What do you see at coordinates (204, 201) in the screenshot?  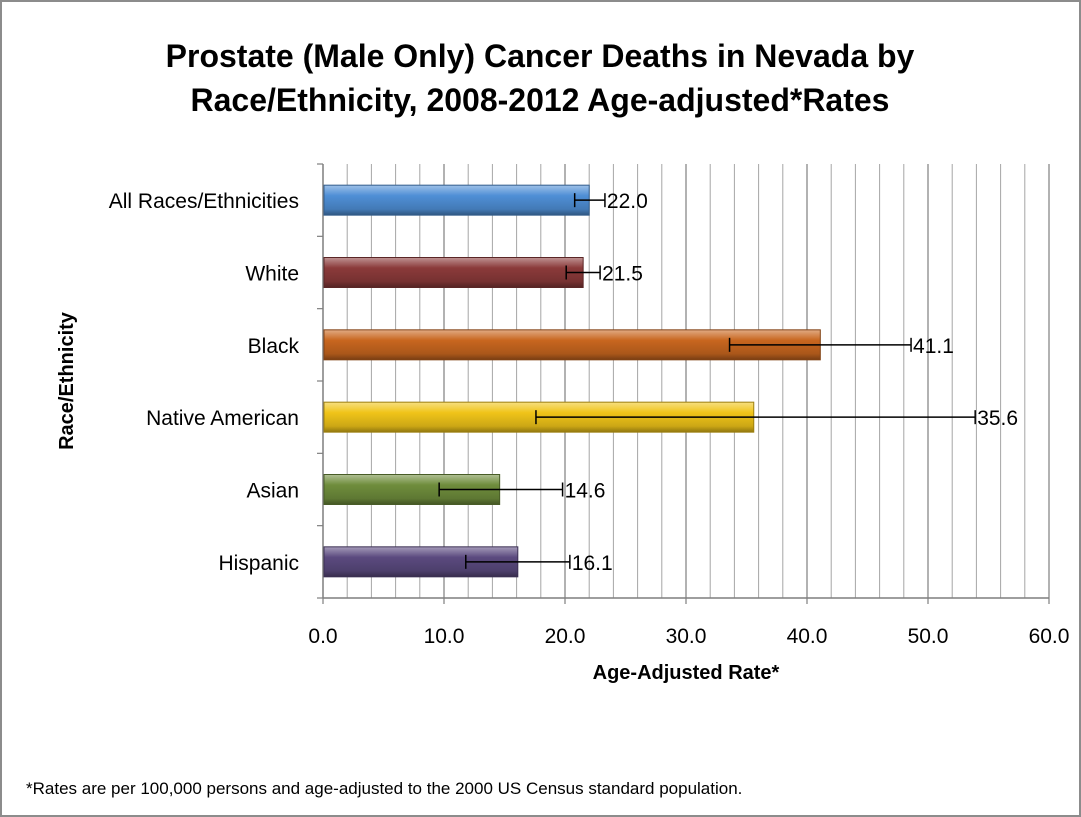 I see `category-label: All Races/Ethnicities` at bounding box center [204, 201].